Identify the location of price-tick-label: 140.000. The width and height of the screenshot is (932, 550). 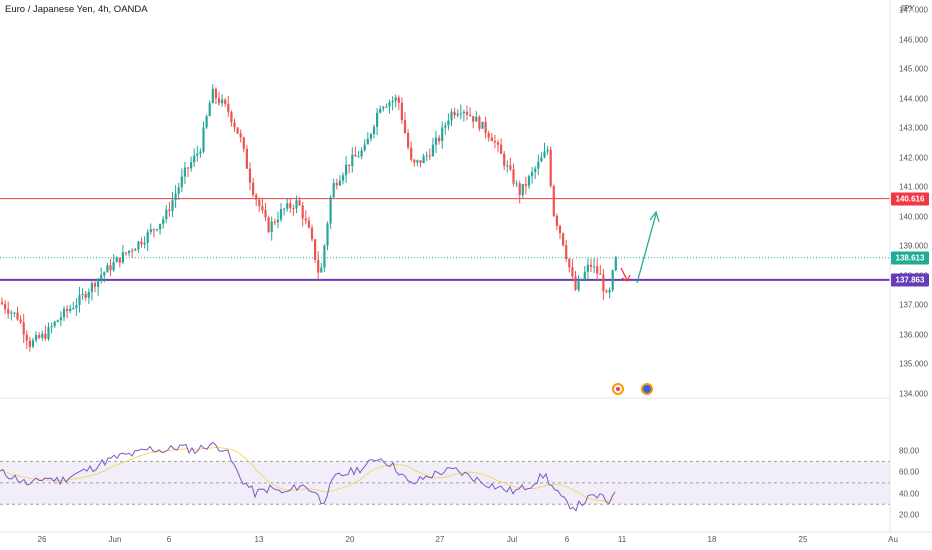
(913, 217).